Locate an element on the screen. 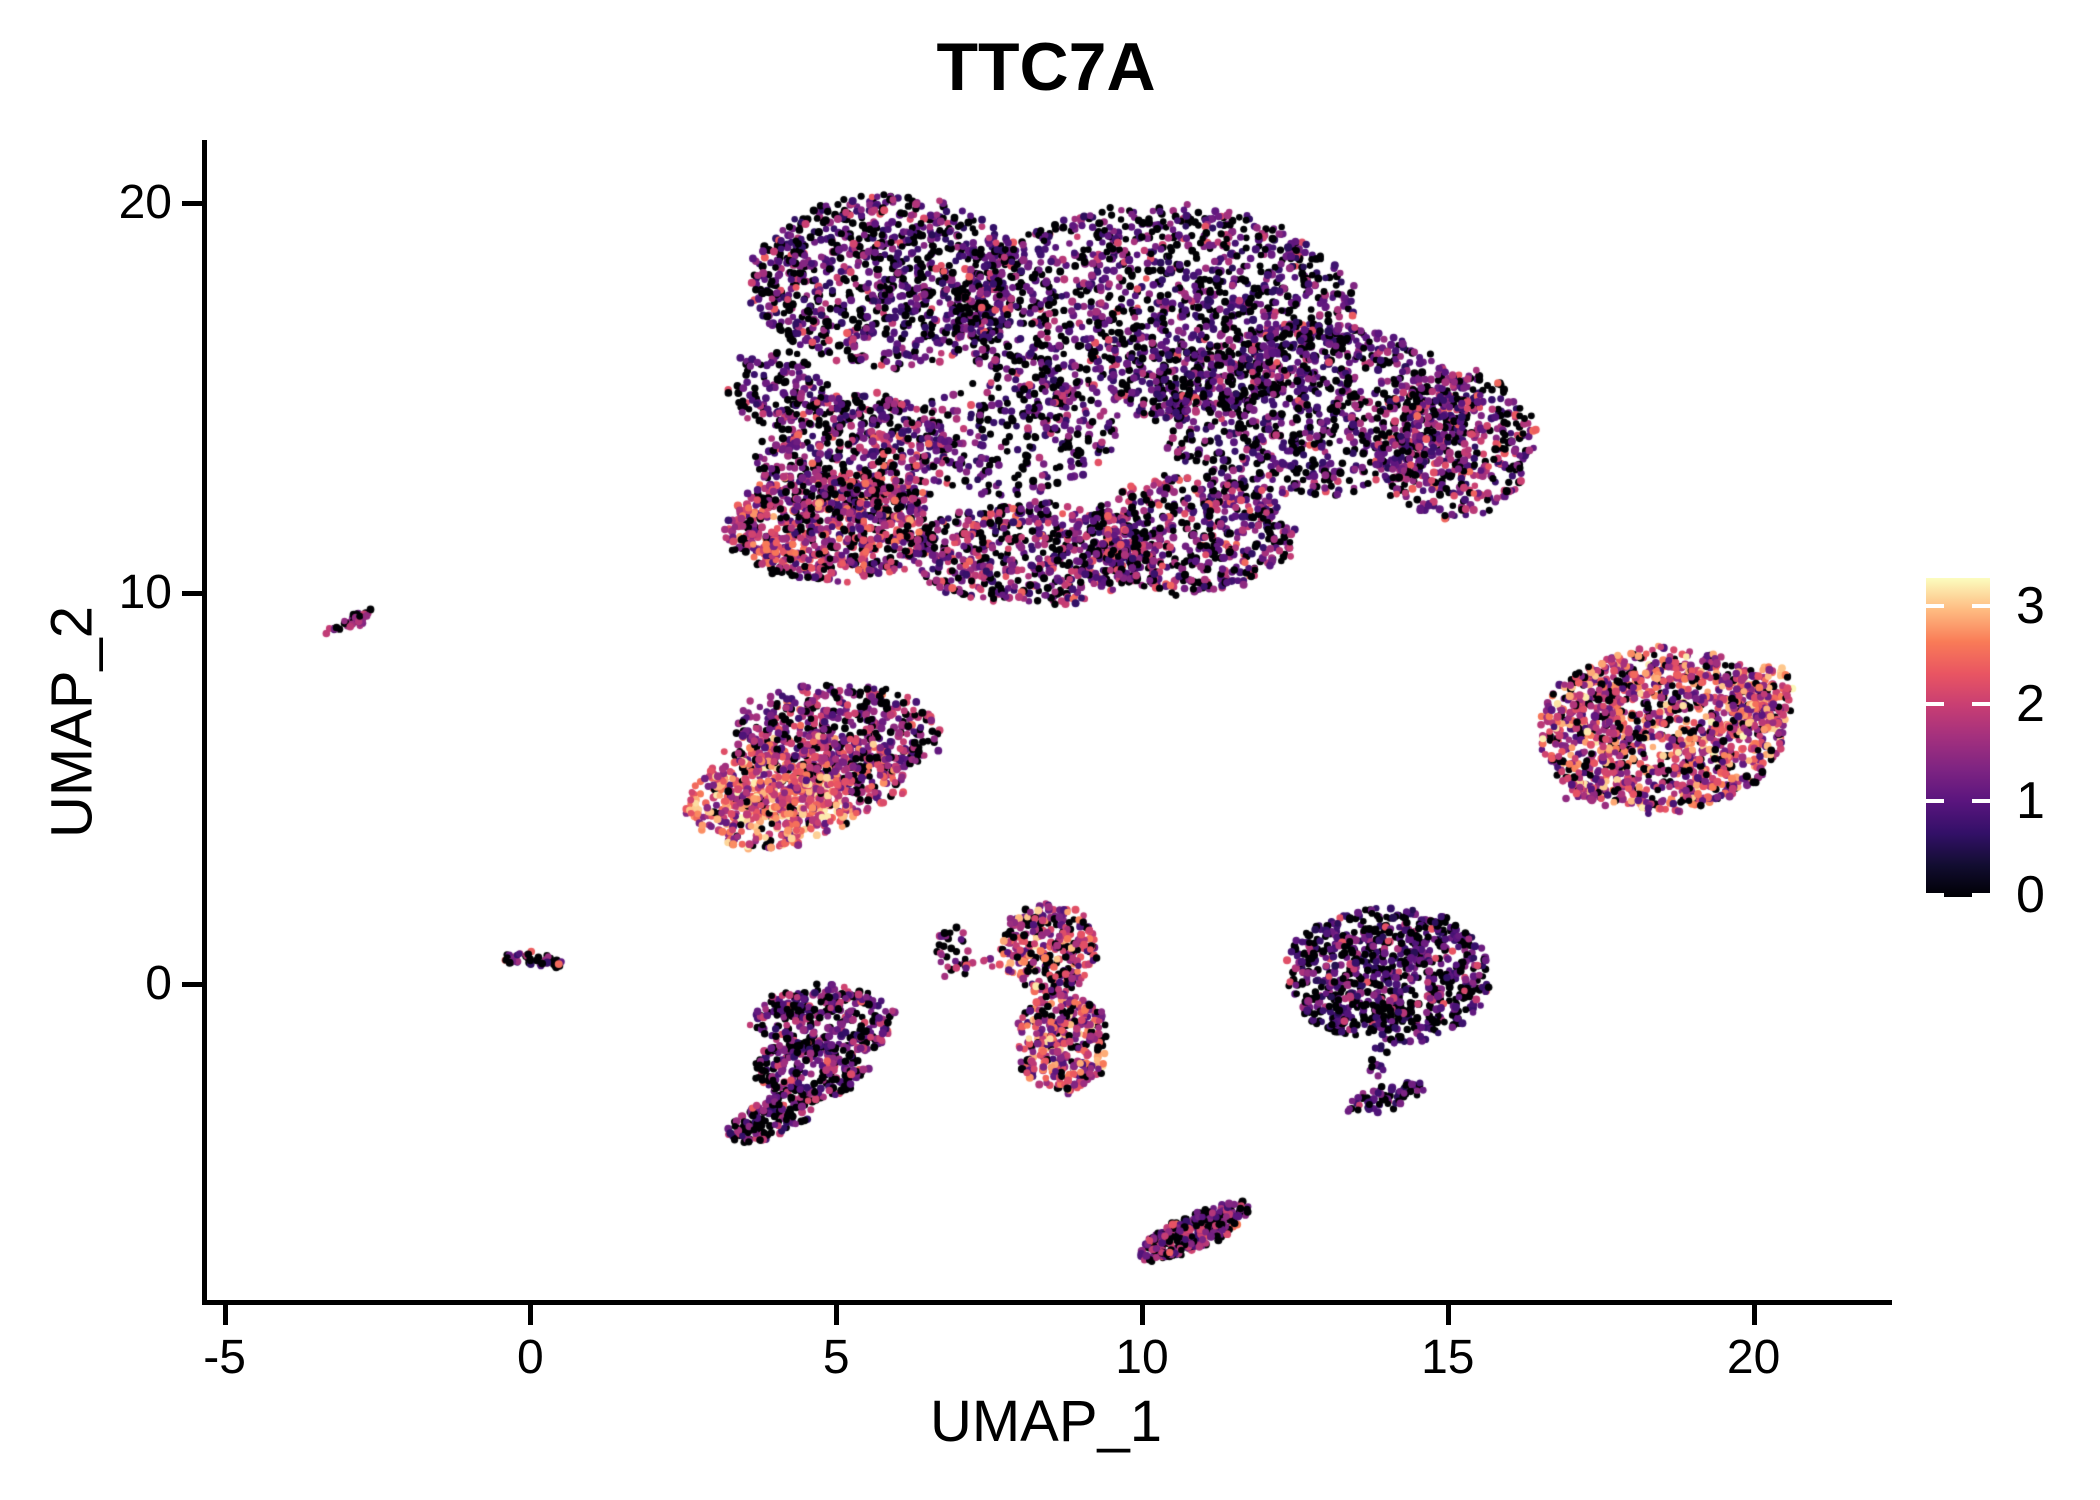  y-tick-label: 0 is located at coordinates (158, 983).